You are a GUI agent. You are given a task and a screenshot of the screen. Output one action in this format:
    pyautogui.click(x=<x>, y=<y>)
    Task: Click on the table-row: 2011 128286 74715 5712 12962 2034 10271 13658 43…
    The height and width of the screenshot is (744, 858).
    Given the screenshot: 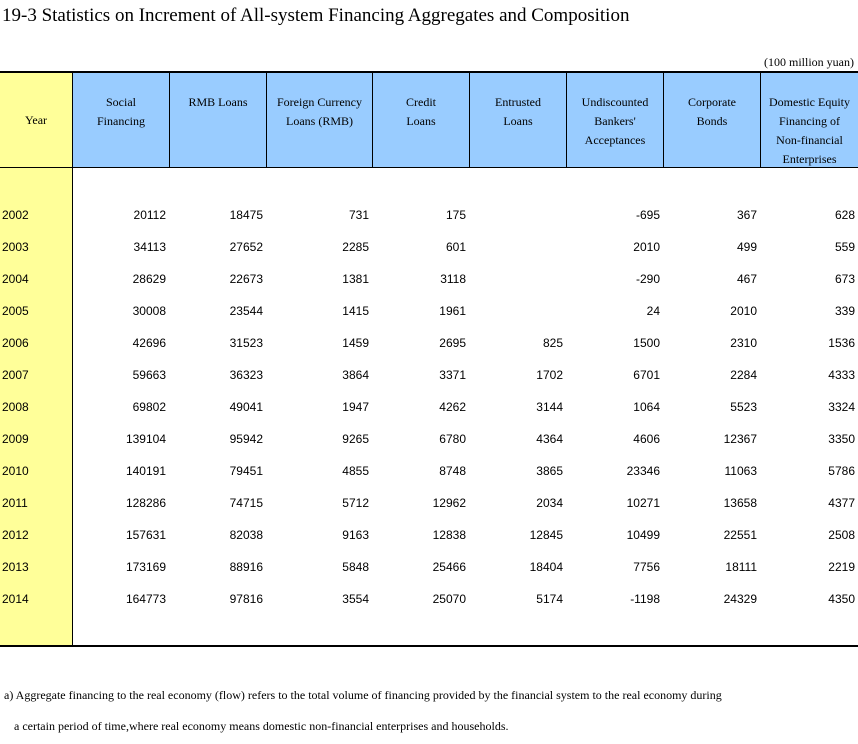 What is the action you would take?
    pyautogui.click(x=429, y=503)
    